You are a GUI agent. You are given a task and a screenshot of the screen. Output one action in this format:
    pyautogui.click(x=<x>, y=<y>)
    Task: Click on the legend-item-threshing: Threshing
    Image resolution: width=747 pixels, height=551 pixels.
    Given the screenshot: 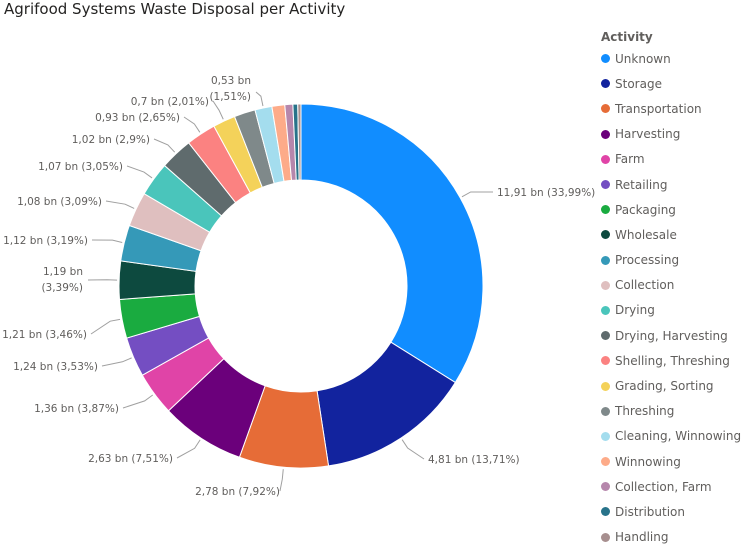 What is the action you would take?
    pyautogui.click(x=674, y=411)
    